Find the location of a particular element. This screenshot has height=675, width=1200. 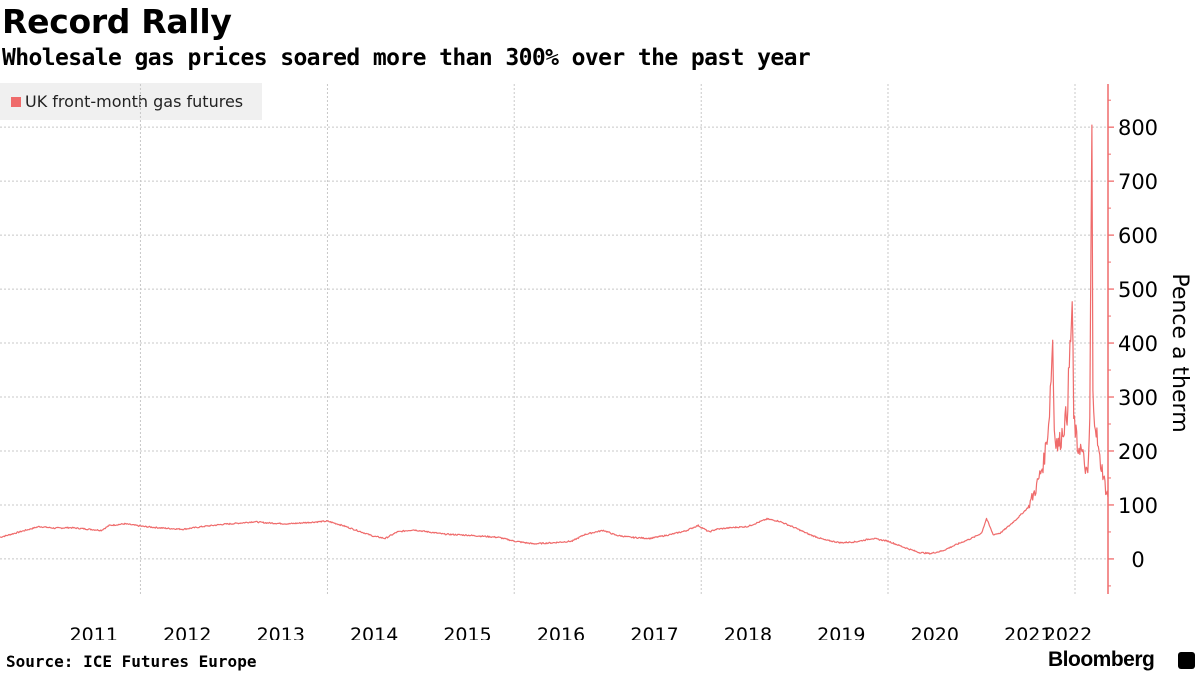

y-axis-title: Pence a therm is located at coordinates (1179, 352).